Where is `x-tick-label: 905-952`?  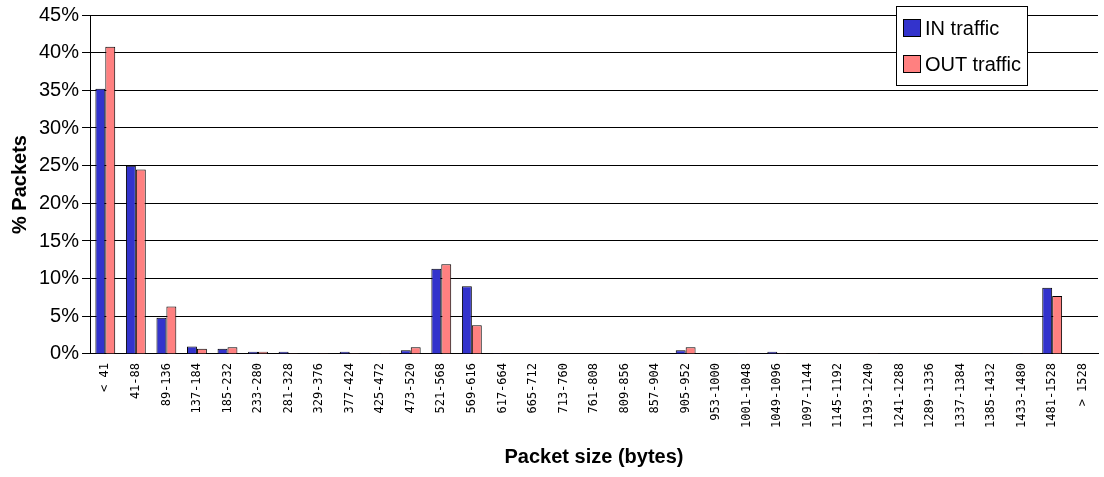 x-tick-label: 905-952 is located at coordinates (684, 388).